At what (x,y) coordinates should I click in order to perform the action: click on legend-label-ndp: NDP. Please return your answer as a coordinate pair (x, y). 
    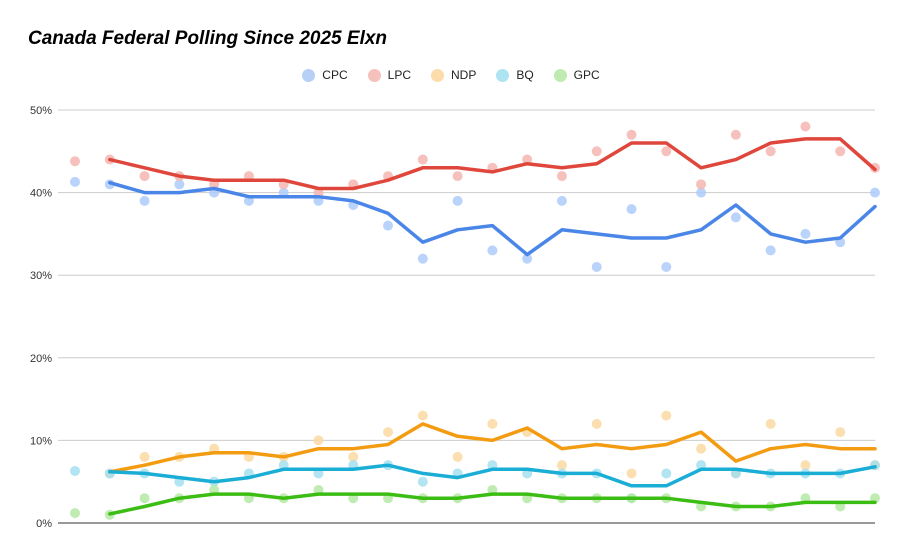
    Looking at the image, I should click on (463, 75).